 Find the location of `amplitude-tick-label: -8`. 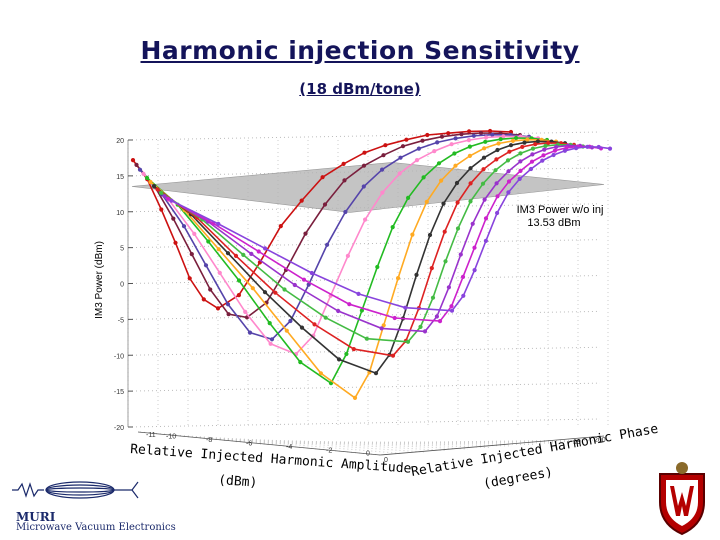

amplitude-tick-label: -8 is located at coordinates (209, 440).